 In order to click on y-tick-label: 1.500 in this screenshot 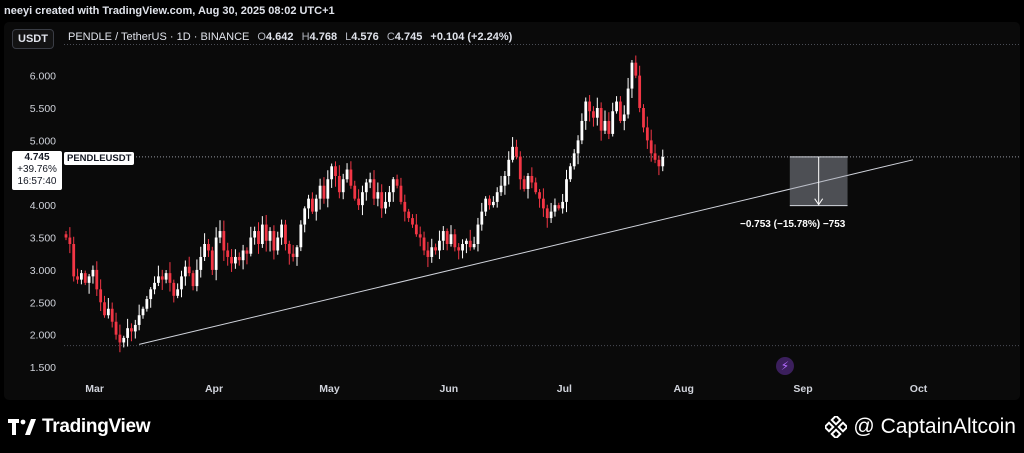, I will do `click(43, 368)`.